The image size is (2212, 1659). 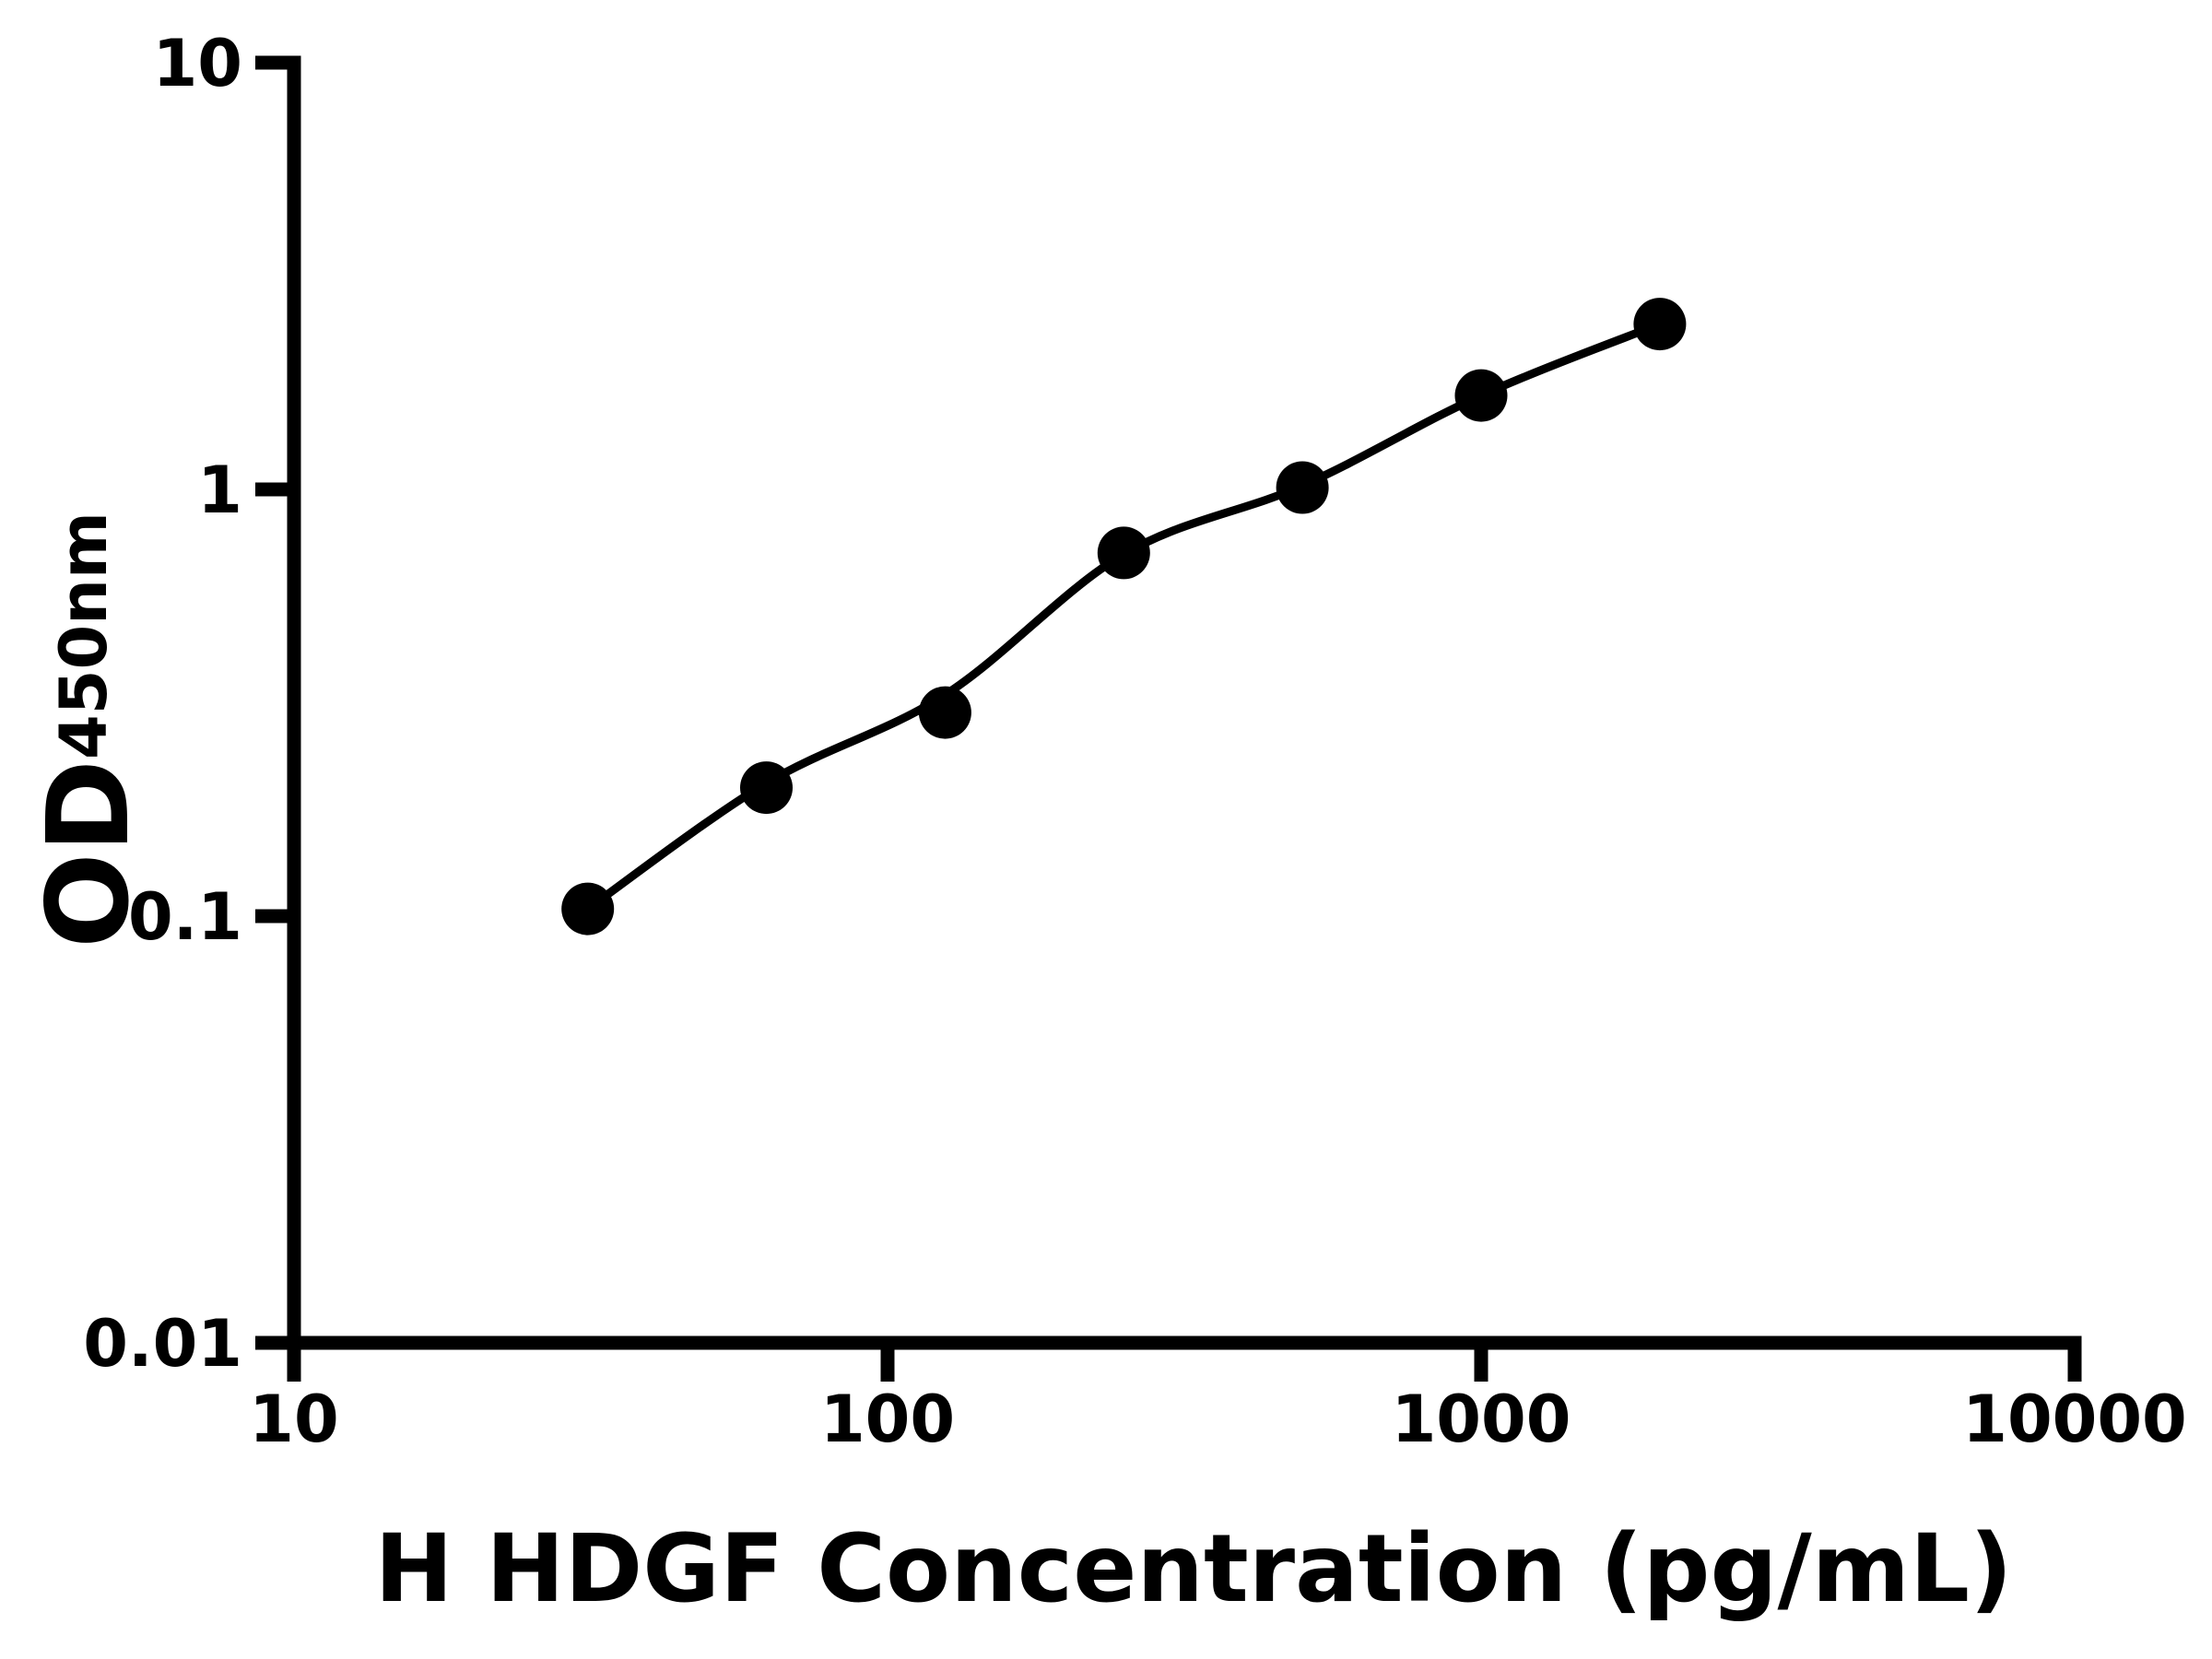 I want to click on y-axis-title: OD450nm, so click(x=88, y=730).